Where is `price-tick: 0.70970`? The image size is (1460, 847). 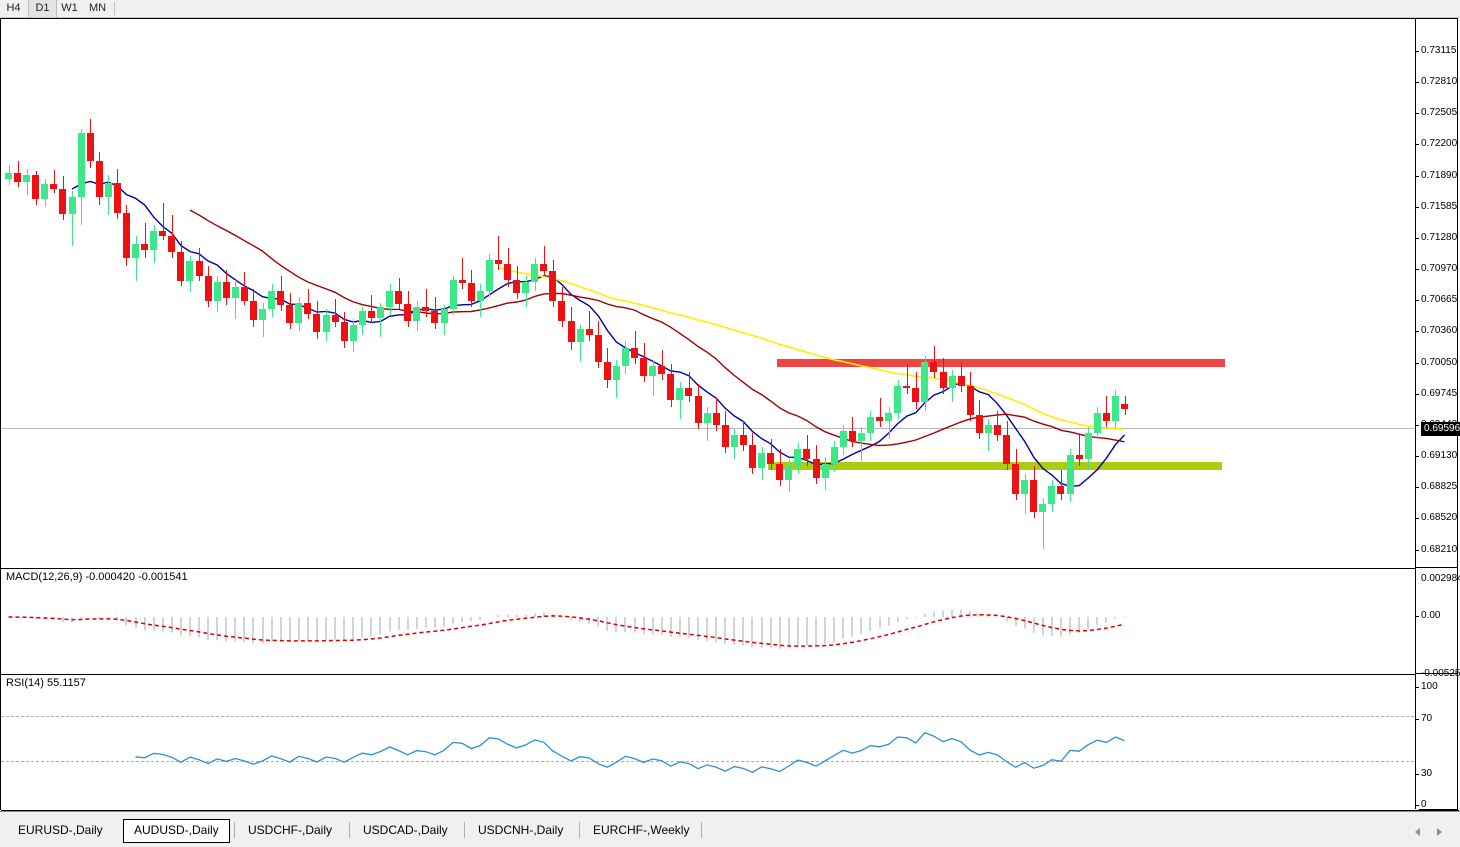
price-tick: 0.70970 is located at coordinates (1437, 269).